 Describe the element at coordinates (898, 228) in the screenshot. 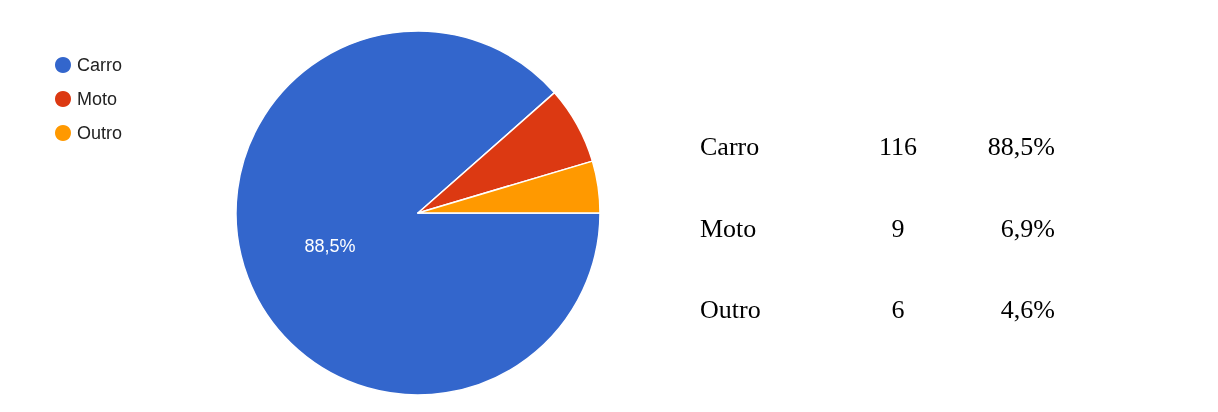

I see `text: 9` at that location.